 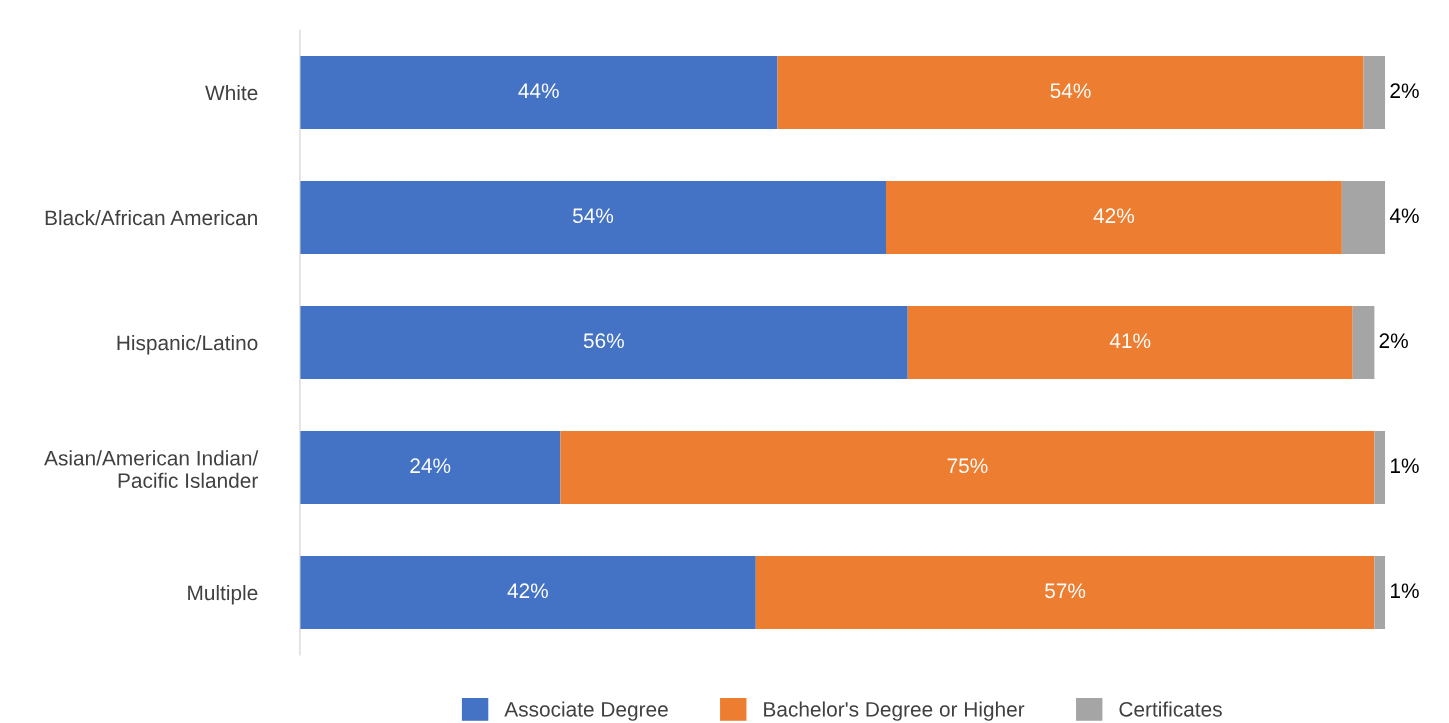 I want to click on data-label: 41%, so click(x=1130, y=341).